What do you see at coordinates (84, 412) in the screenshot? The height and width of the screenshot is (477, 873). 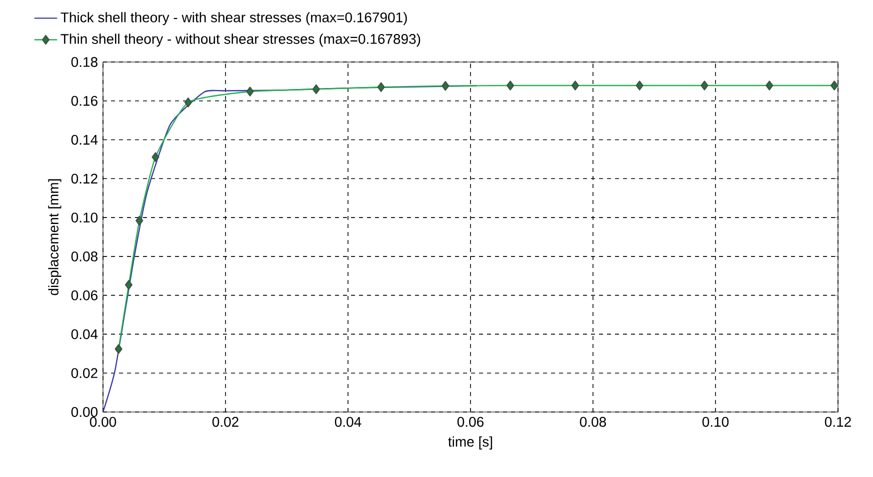 I see `y-tick-label: 0.00` at bounding box center [84, 412].